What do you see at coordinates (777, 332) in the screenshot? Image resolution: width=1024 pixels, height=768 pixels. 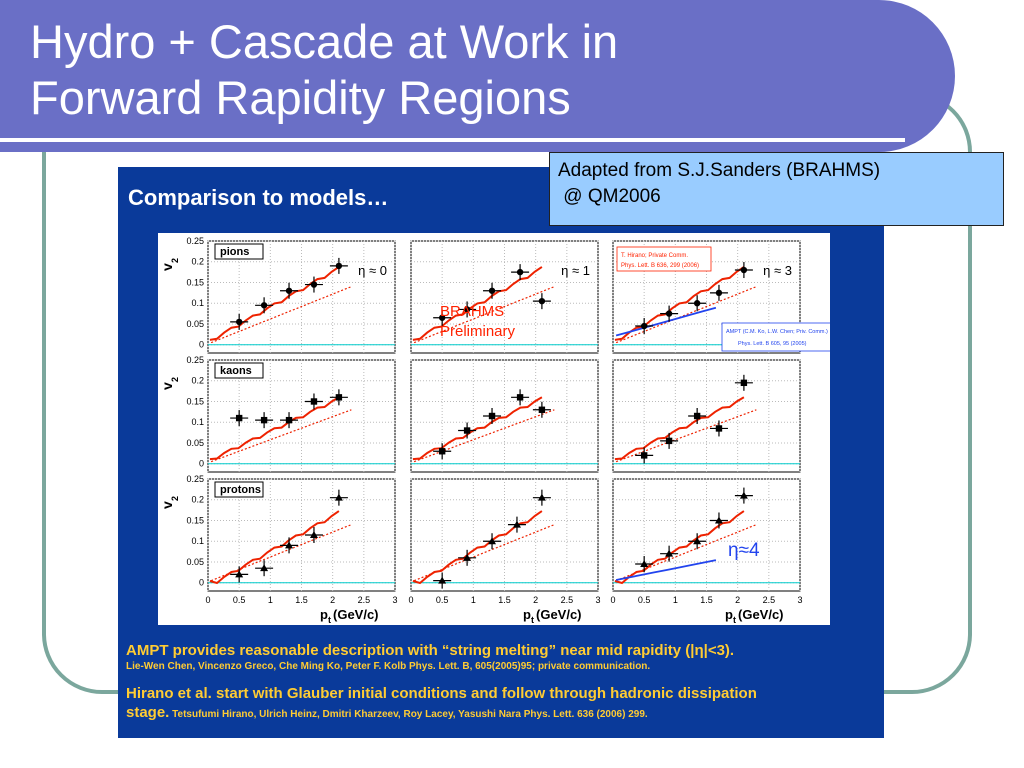 I see `ampt-legend-line1: AMPT (C.M. Ko, L.W. Chen; Priv. Comm.)` at bounding box center [777, 332].